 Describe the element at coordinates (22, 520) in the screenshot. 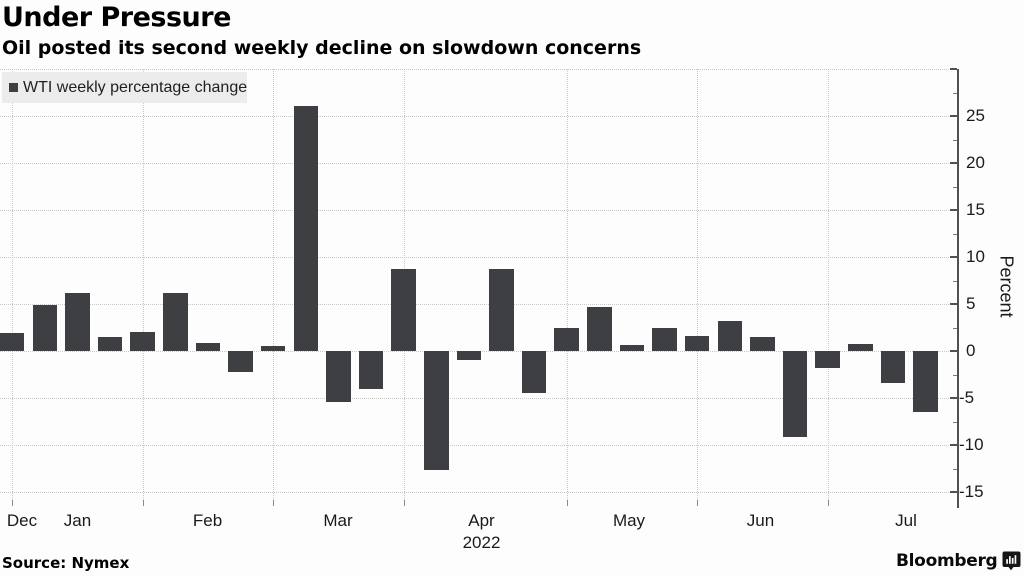

I see `x-month-label: Dec` at that location.